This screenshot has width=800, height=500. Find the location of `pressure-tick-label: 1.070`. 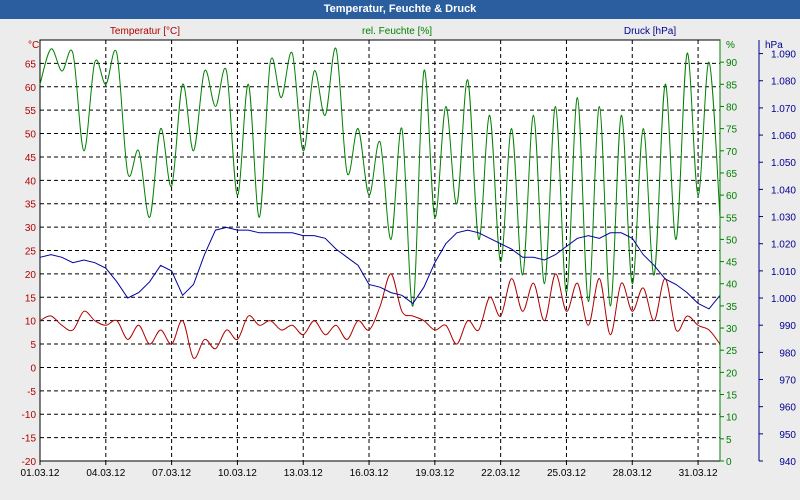

pressure-tick-label: 1.070 is located at coordinates (783, 109).